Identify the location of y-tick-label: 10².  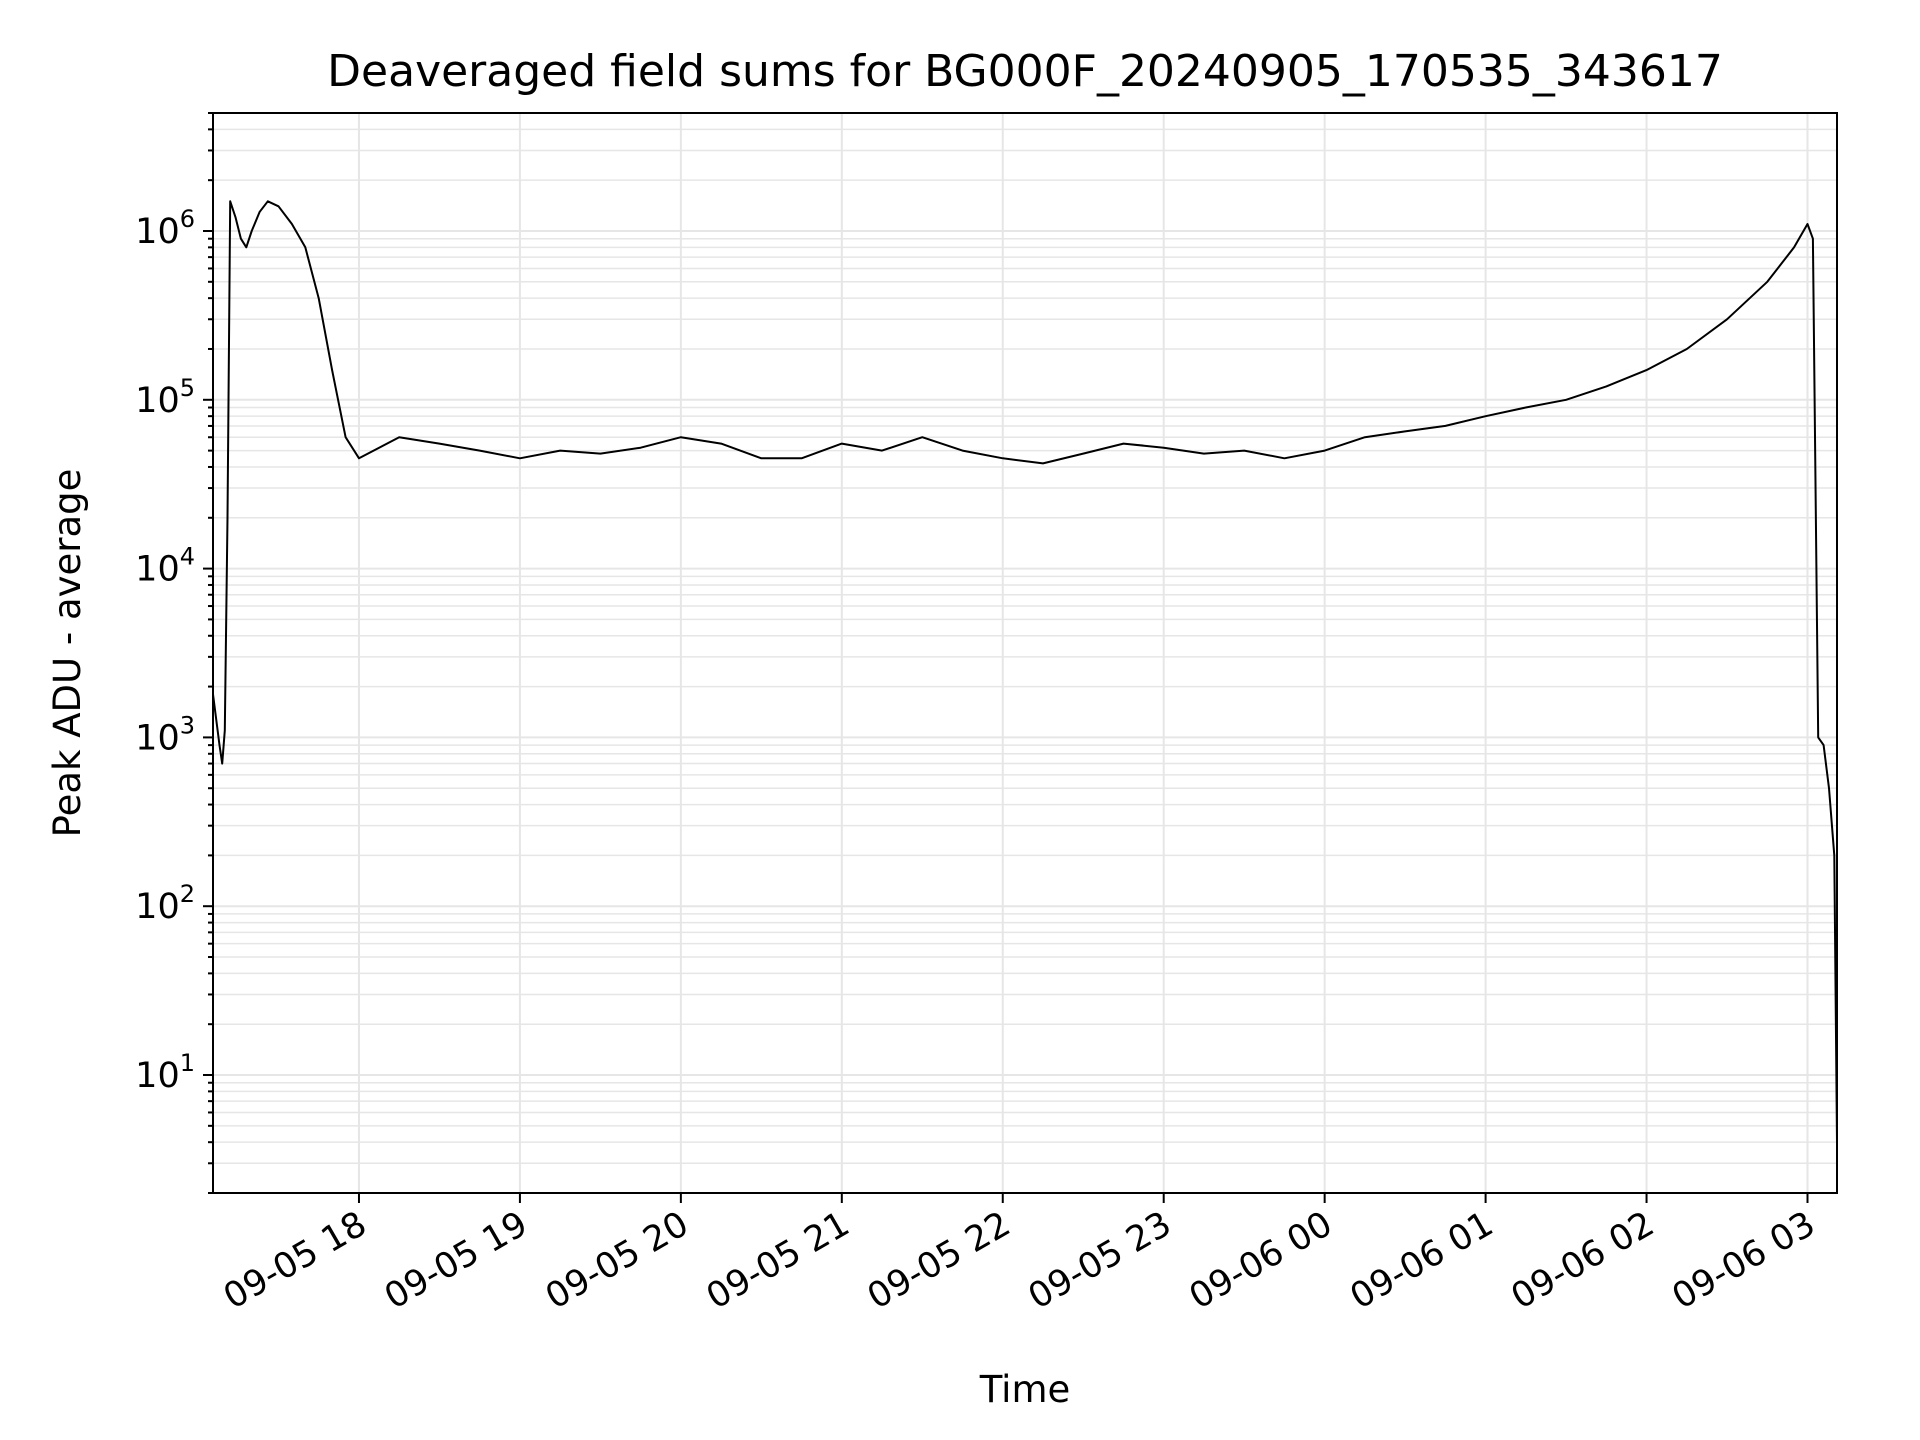
(165, 903).